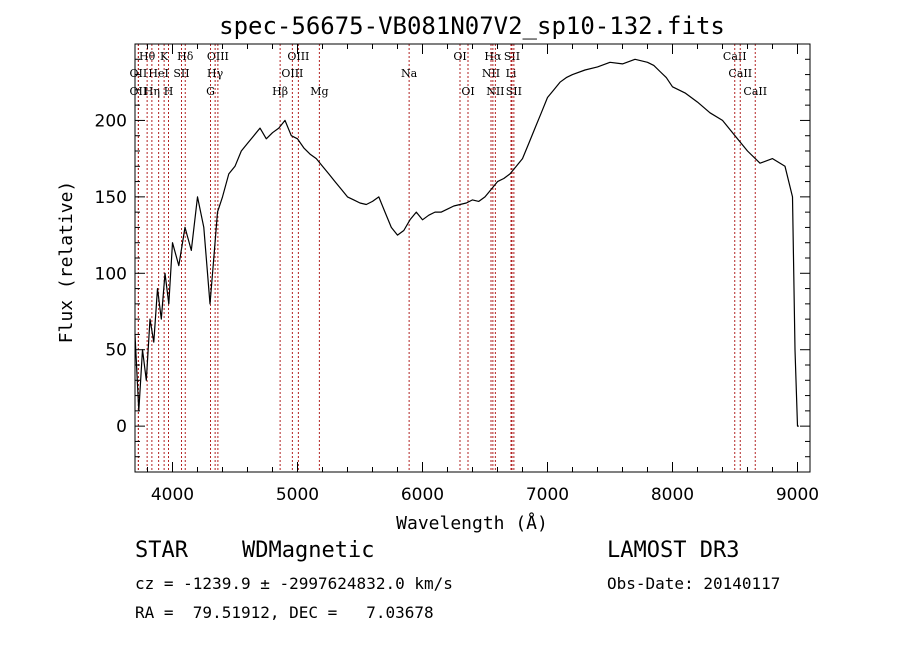 The image size is (900, 649). What do you see at coordinates (210, 91) in the screenshot?
I see `line-label-11: G` at bounding box center [210, 91].